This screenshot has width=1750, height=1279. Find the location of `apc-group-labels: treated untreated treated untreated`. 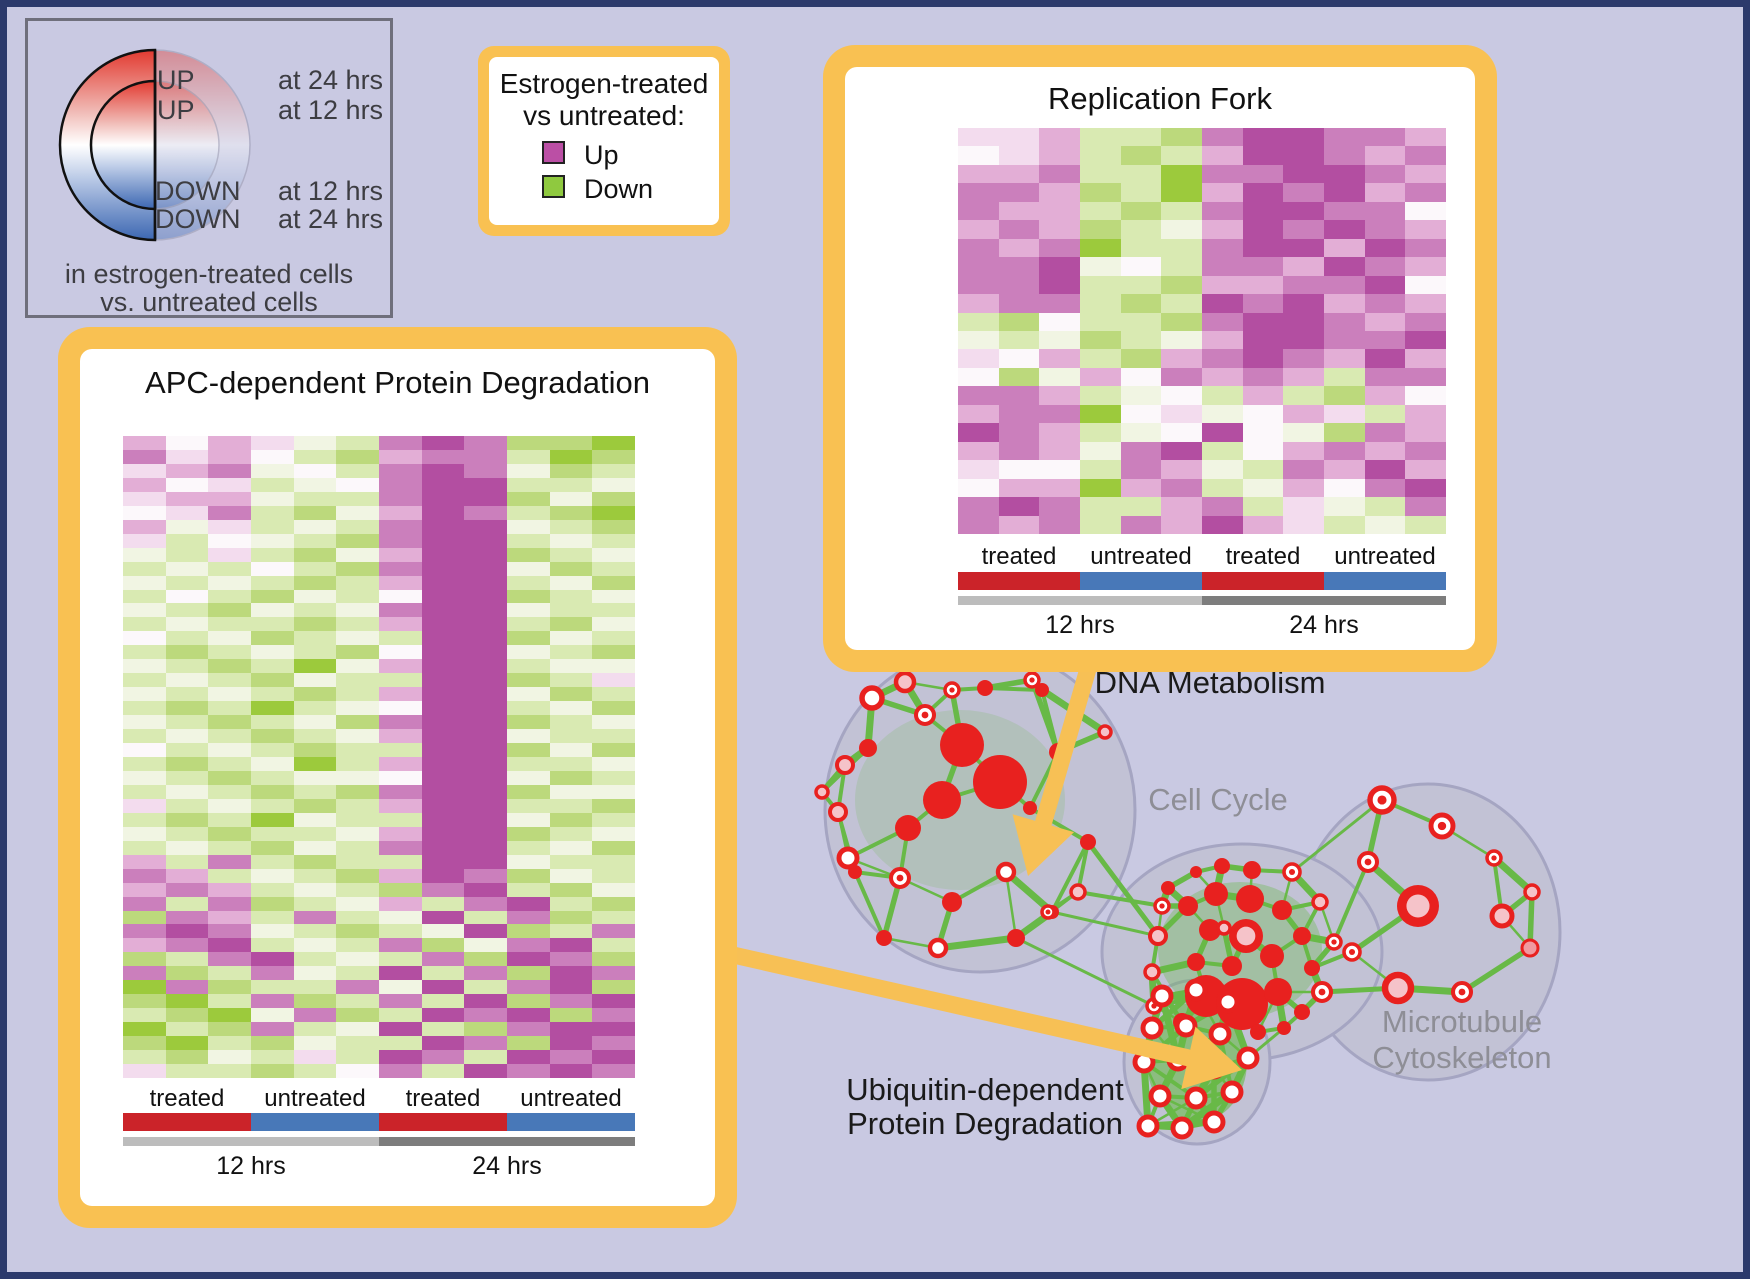

apc-group-labels: treated untreated treated untreated is located at coordinates (379, 1099).